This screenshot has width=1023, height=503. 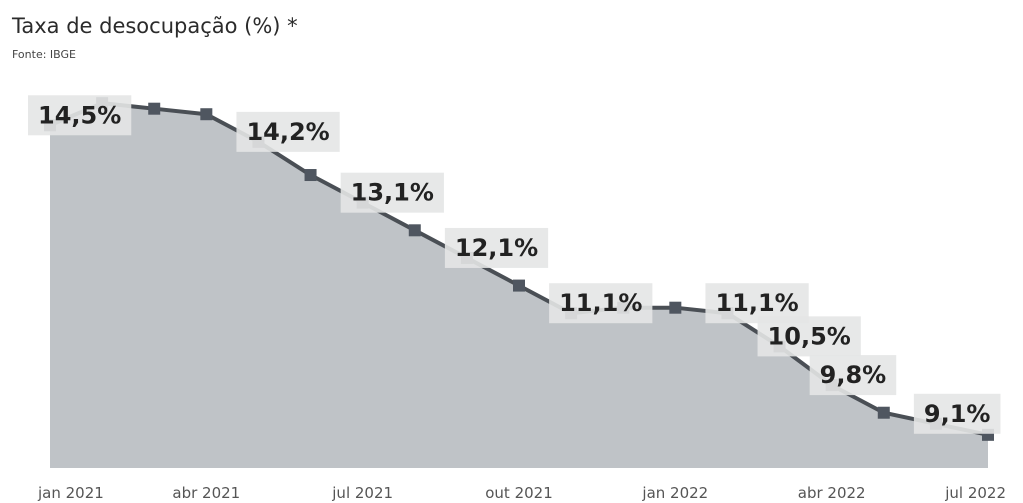 What do you see at coordinates (832, 493) in the screenshot?
I see `x-tick-label: abr 2022` at bounding box center [832, 493].